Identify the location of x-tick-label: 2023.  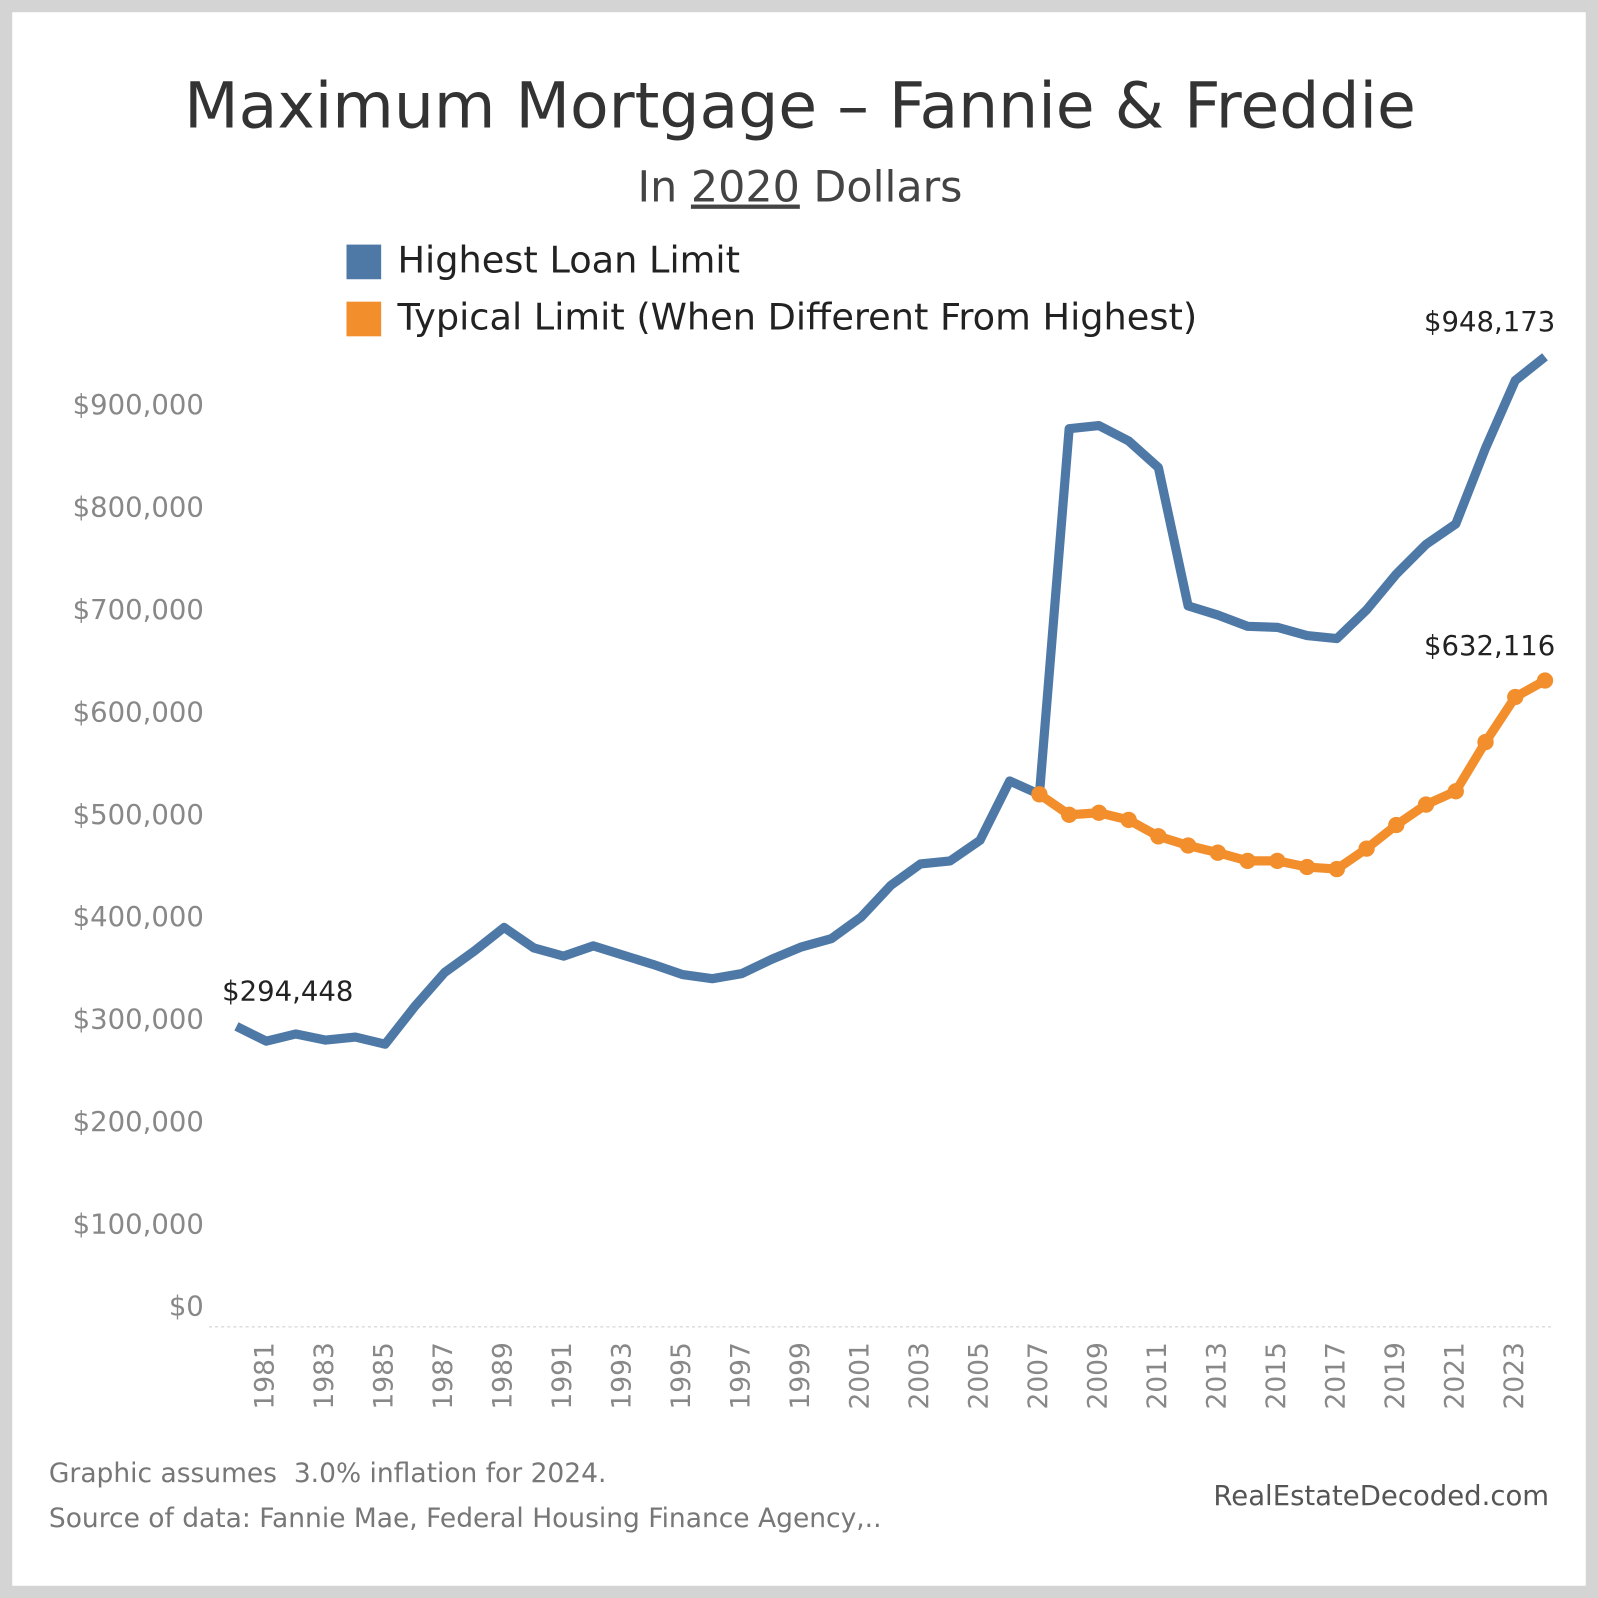
(1514, 1375).